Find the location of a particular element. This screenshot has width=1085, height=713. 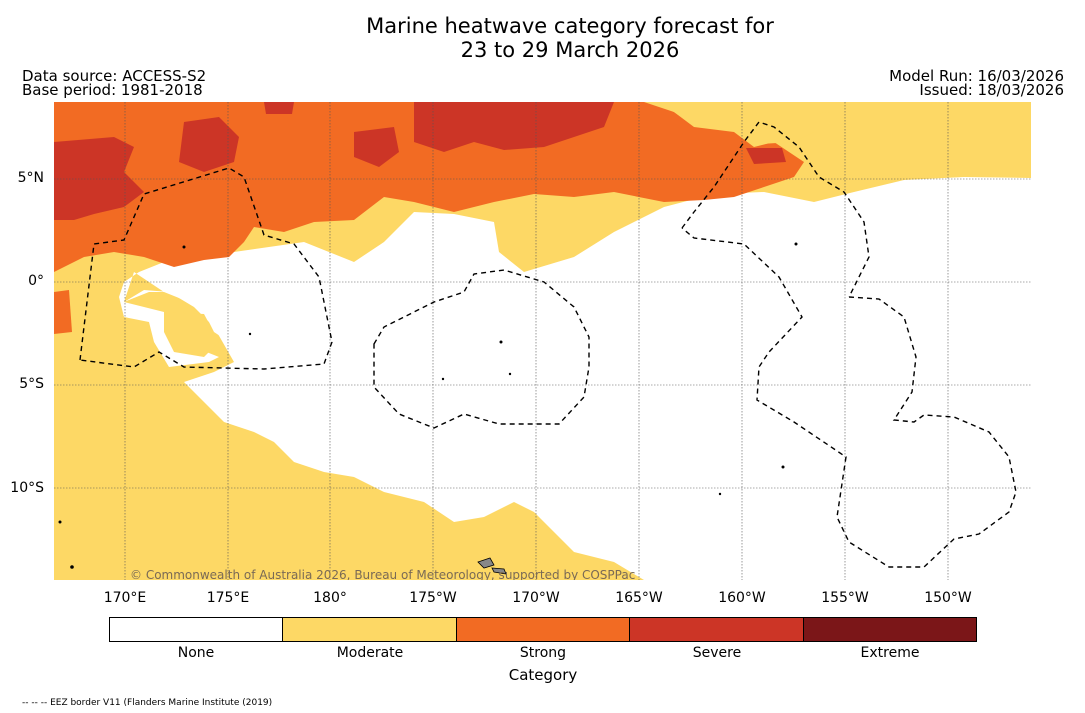

eez-border-tuvalu-kiribati-west is located at coordinates (206, 268).